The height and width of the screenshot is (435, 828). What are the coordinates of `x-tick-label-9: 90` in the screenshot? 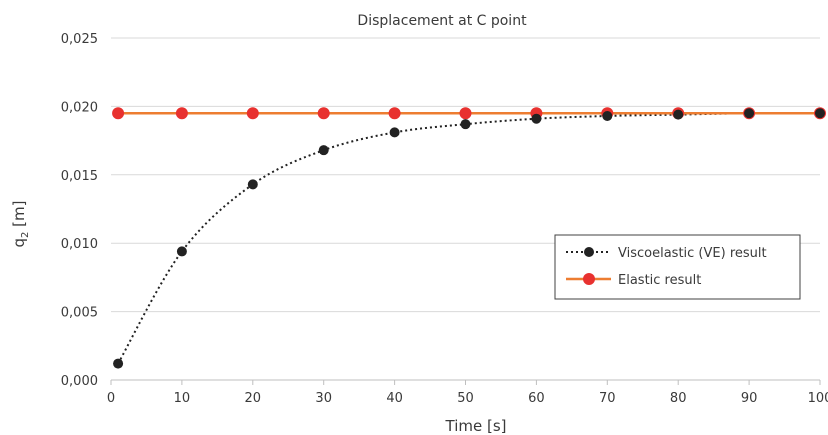 It's located at (749, 398).